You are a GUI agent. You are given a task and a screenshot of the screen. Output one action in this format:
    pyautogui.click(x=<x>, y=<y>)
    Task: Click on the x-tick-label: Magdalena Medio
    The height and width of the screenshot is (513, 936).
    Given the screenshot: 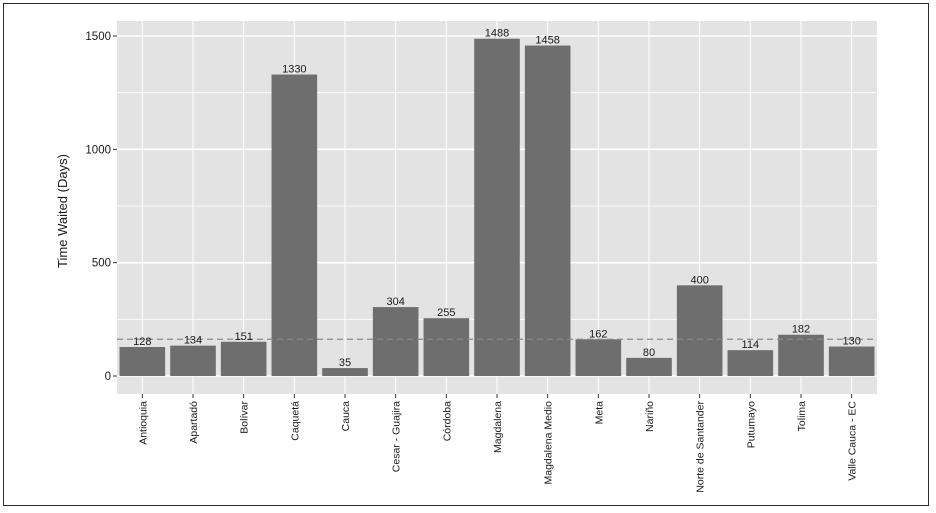 What is the action you would take?
    pyautogui.click(x=549, y=443)
    